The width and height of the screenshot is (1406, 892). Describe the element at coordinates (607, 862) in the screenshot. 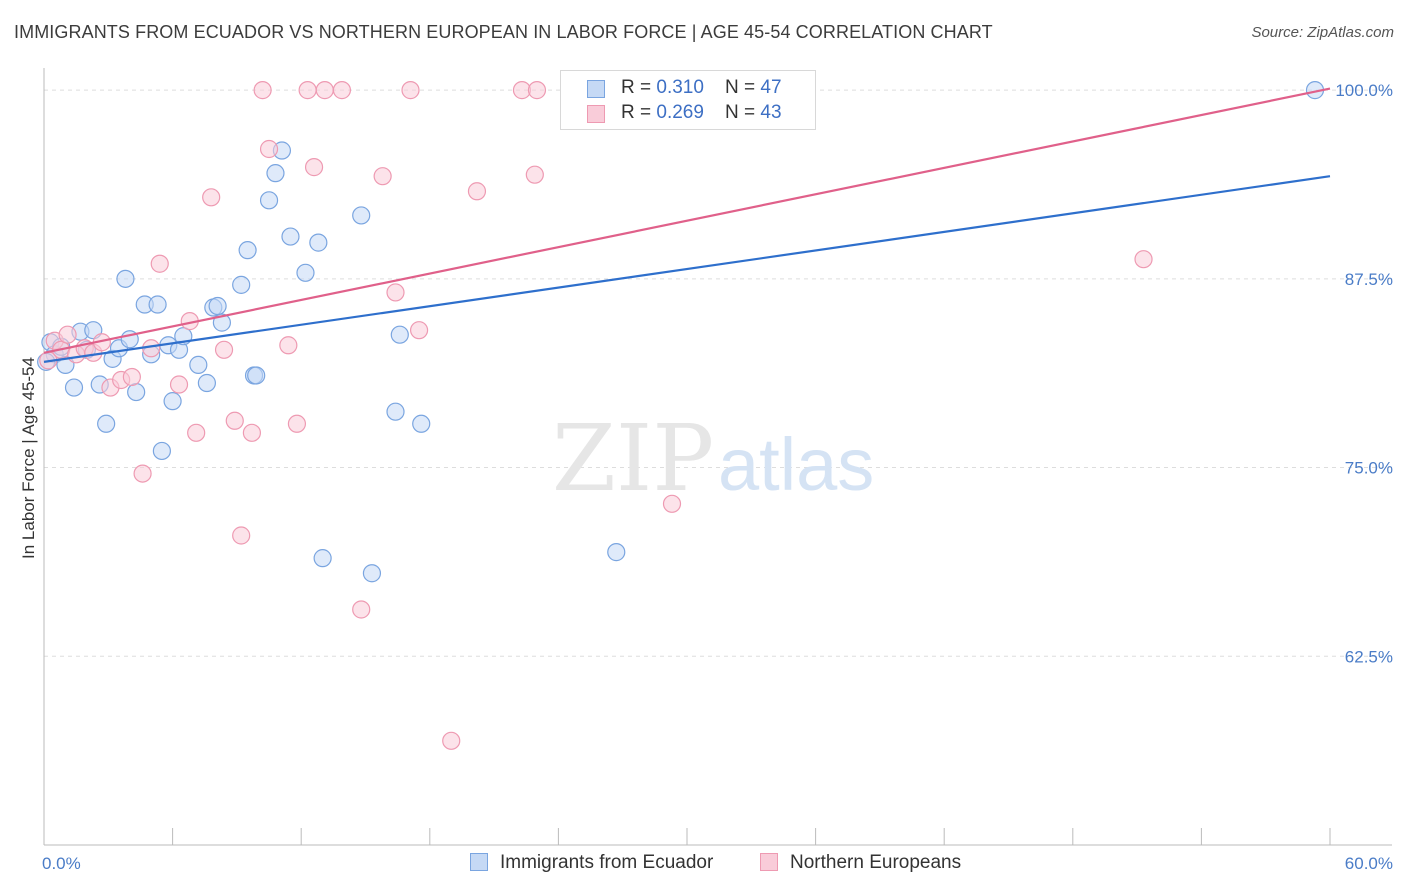

I see `legend-label-ecuador: Immigrants from Ecuador` at that location.